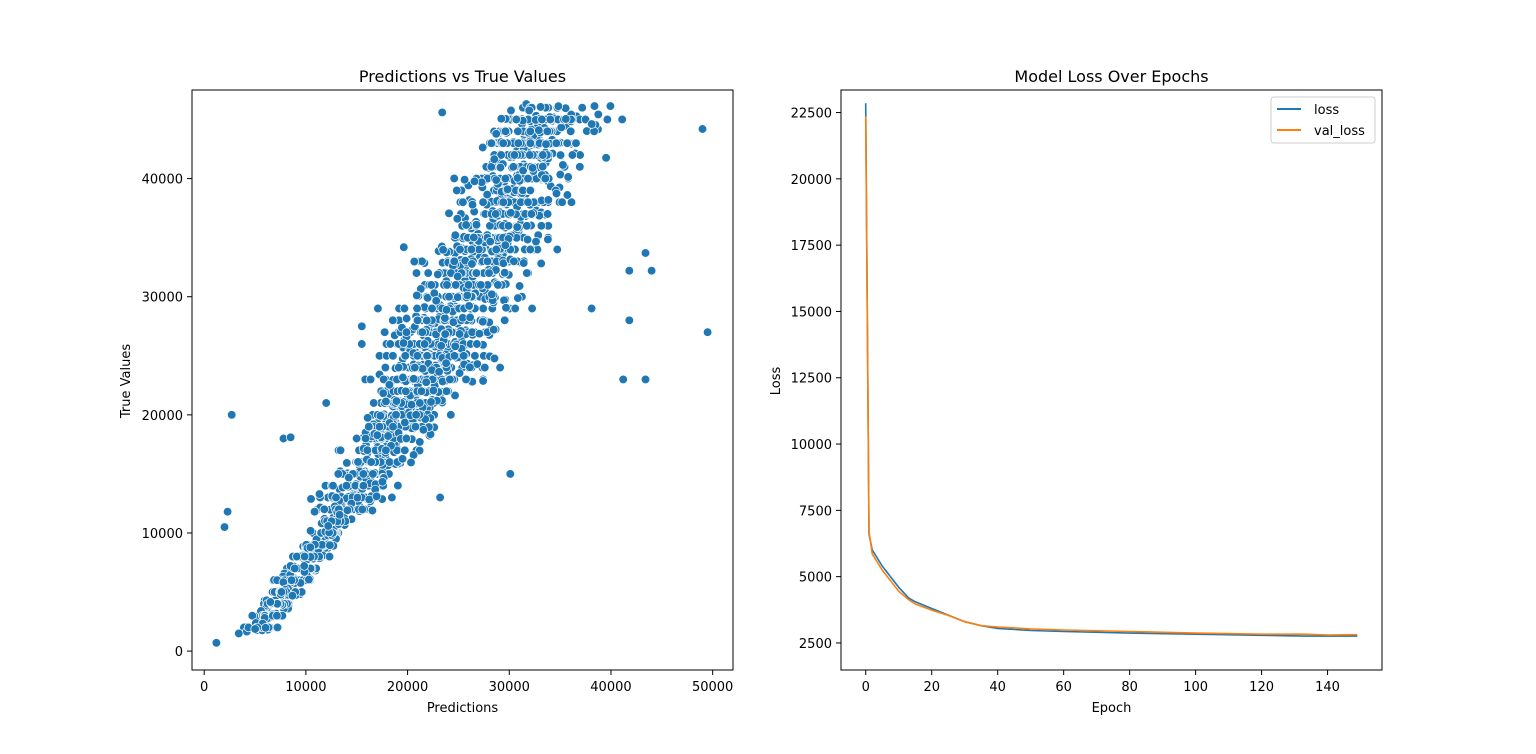 Image resolution: width=1536 pixels, height=754 pixels. What do you see at coordinates (1339, 131) in the screenshot?
I see `legend-label-val-loss: val_loss` at bounding box center [1339, 131].